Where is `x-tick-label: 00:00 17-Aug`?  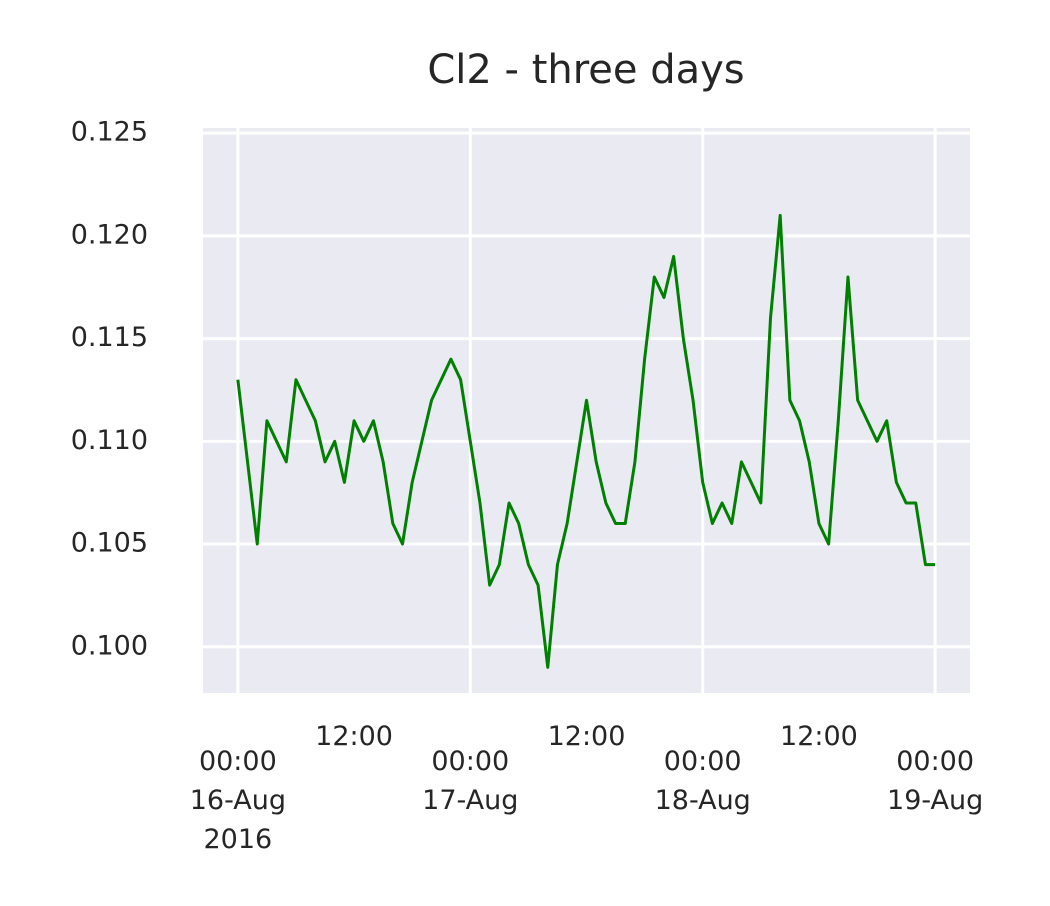 x-tick-label: 00:00 17-Aug is located at coordinates (470, 781).